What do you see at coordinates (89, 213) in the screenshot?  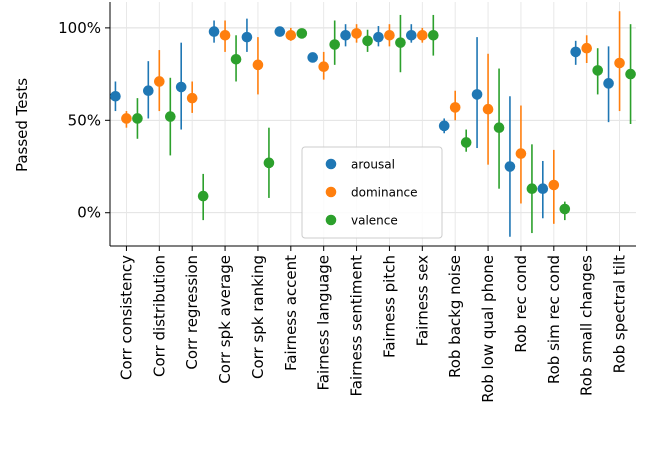 I see `y-tick-label: 0%` at bounding box center [89, 213].